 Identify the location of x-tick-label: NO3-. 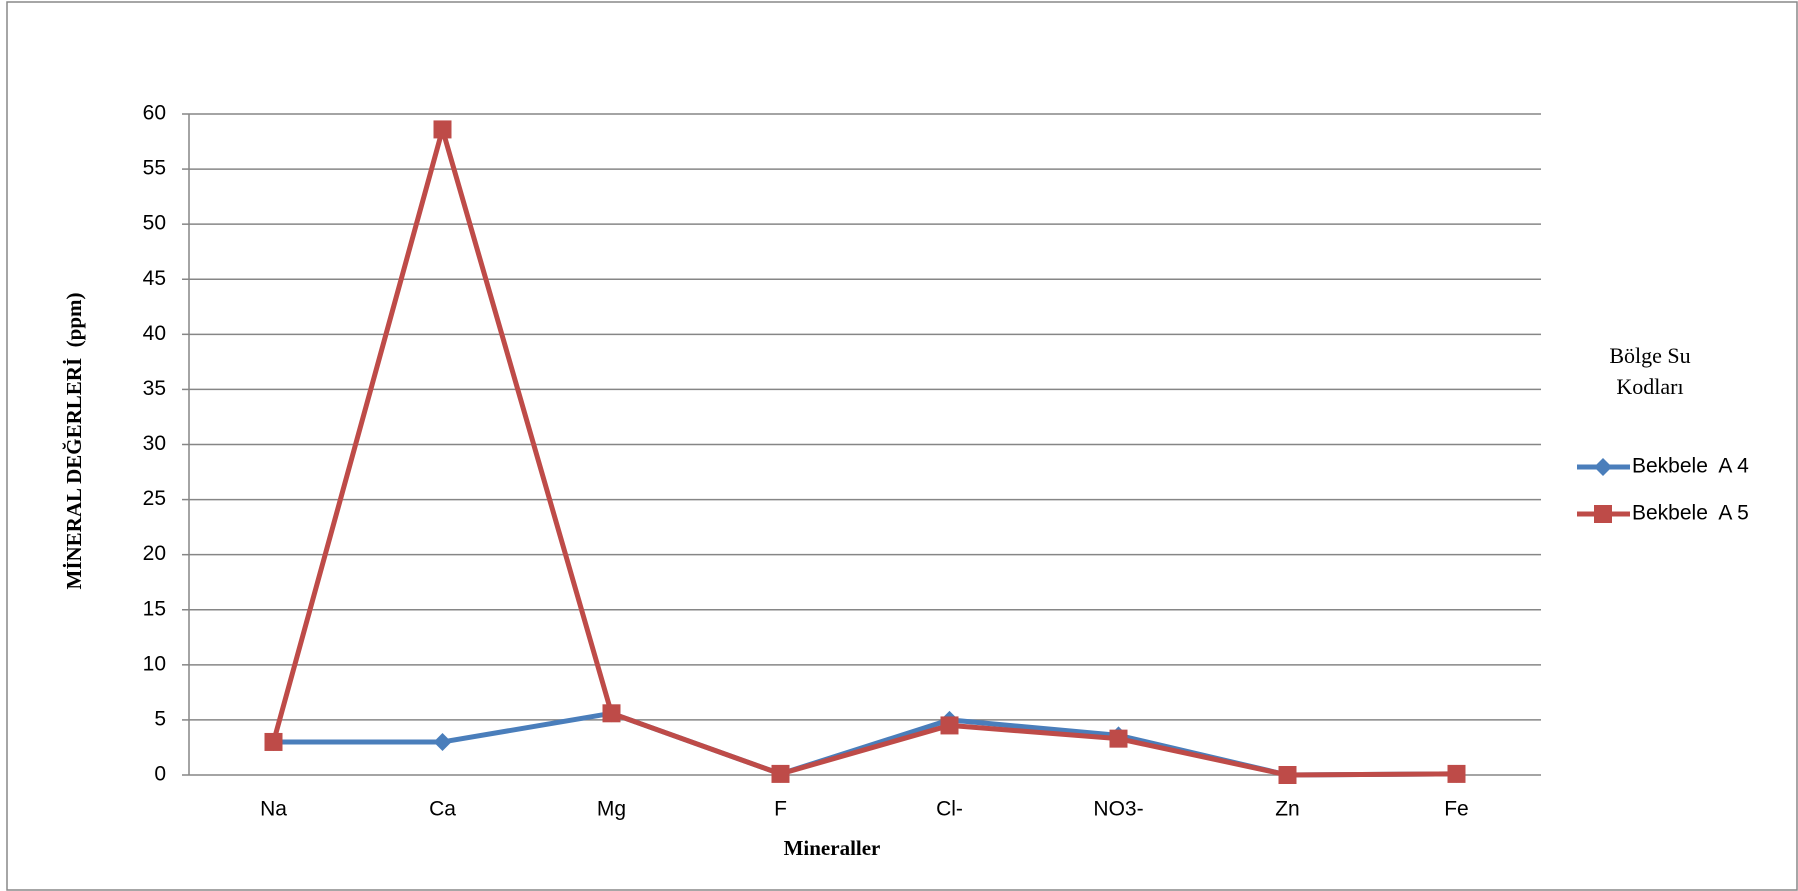
(1118, 809).